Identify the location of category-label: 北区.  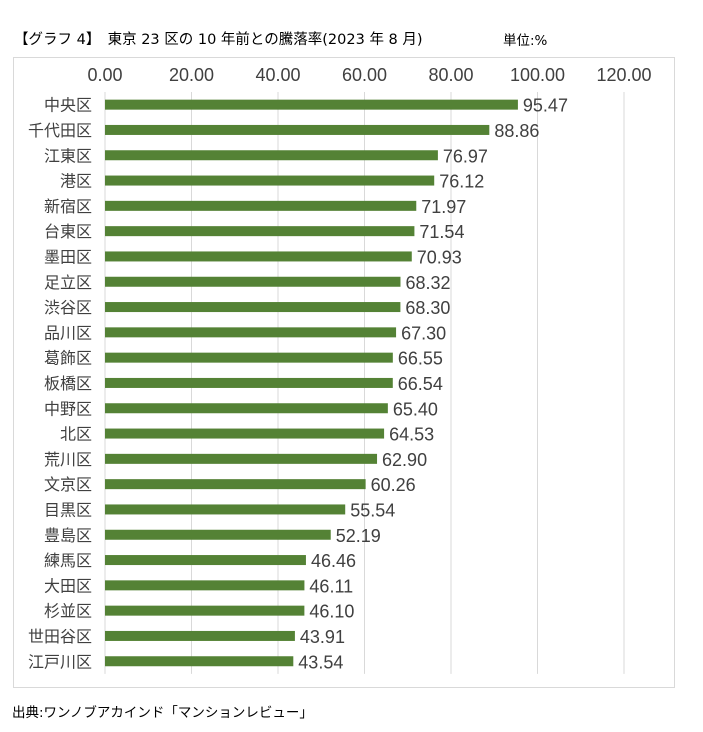
(76, 434).